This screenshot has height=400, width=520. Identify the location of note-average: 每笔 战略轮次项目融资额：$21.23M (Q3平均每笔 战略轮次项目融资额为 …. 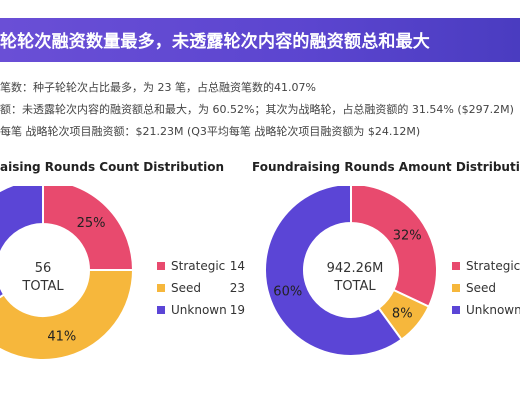
(210, 131).